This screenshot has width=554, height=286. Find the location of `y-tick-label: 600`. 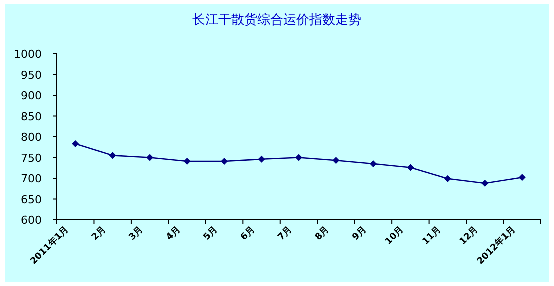

y-tick-label: 600 is located at coordinates (31, 220).